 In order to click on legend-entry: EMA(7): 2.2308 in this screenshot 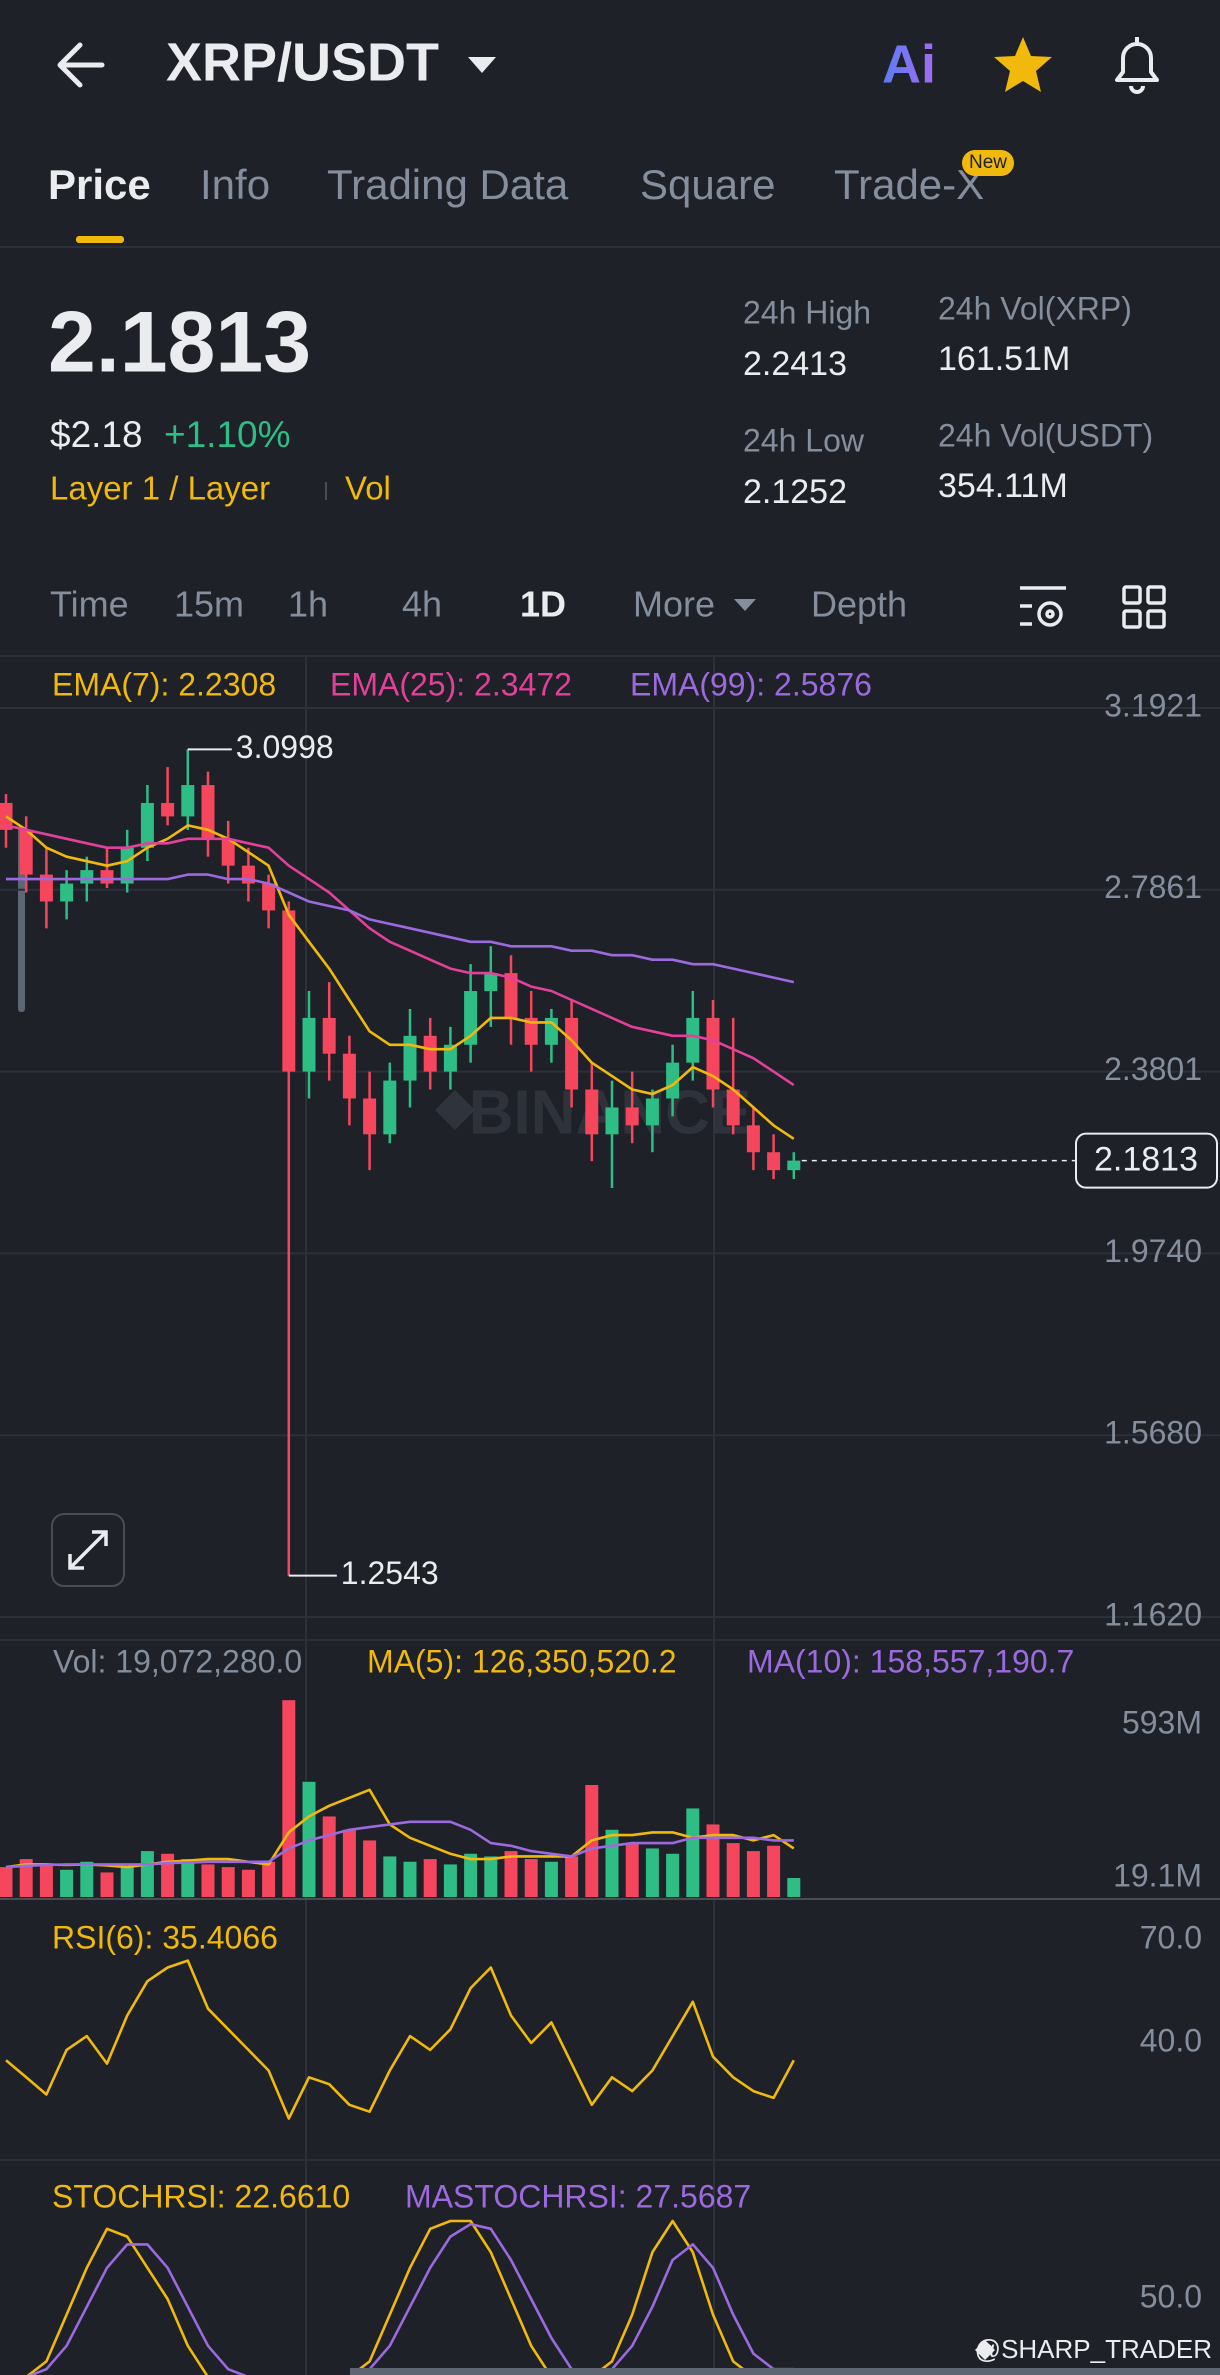, I will do `click(164, 684)`.